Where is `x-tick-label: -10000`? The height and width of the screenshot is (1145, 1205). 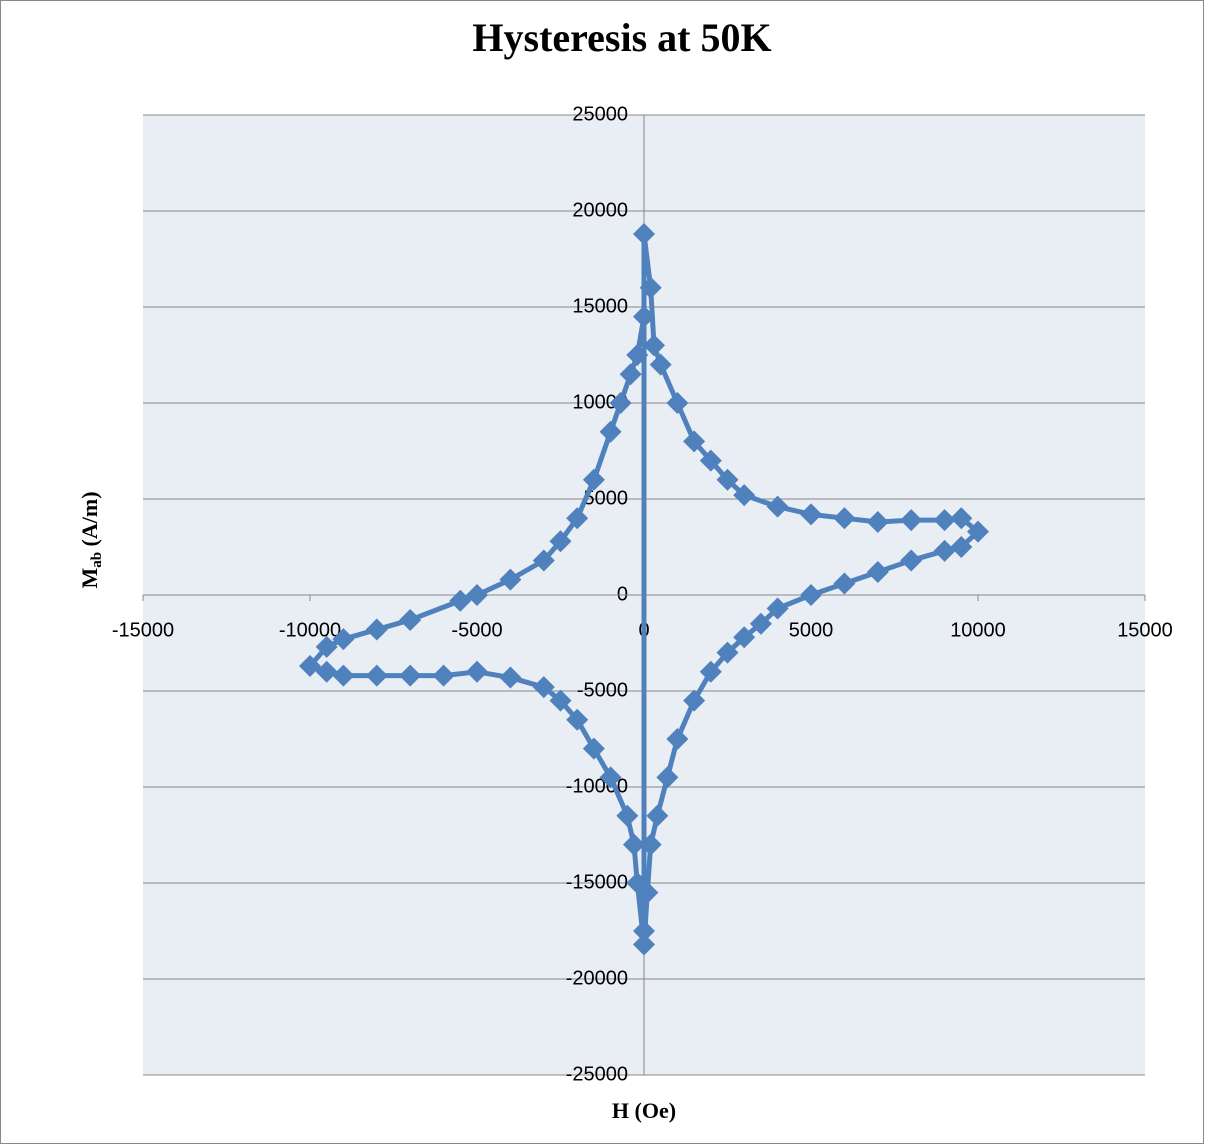
x-tick-label: -10000 is located at coordinates (310, 630).